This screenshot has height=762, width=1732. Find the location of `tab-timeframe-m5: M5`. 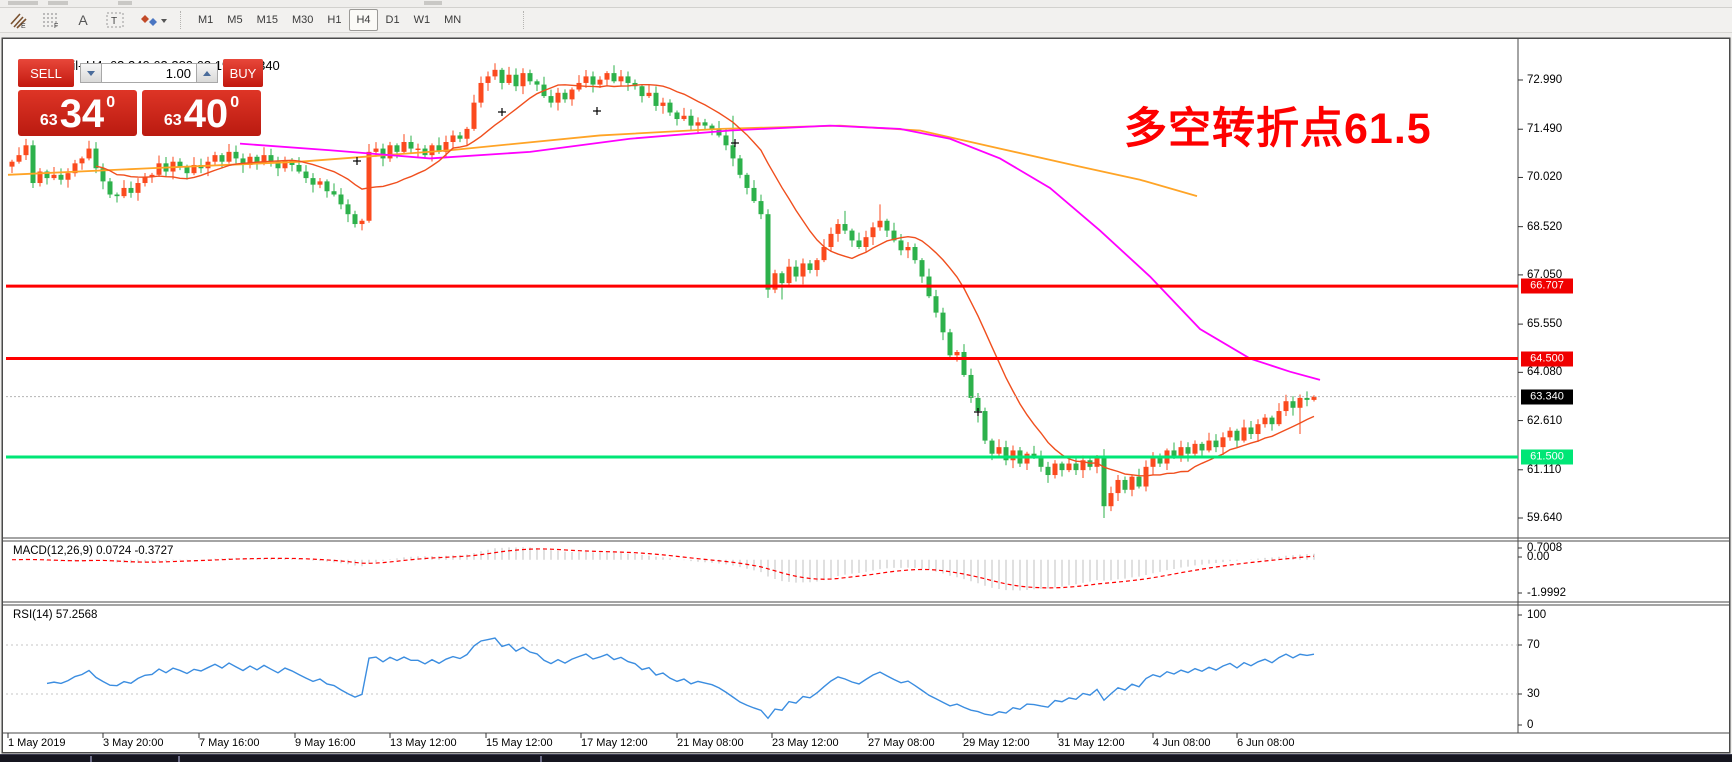

tab-timeframe-m5: M5 is located at coordinates (235, 20).